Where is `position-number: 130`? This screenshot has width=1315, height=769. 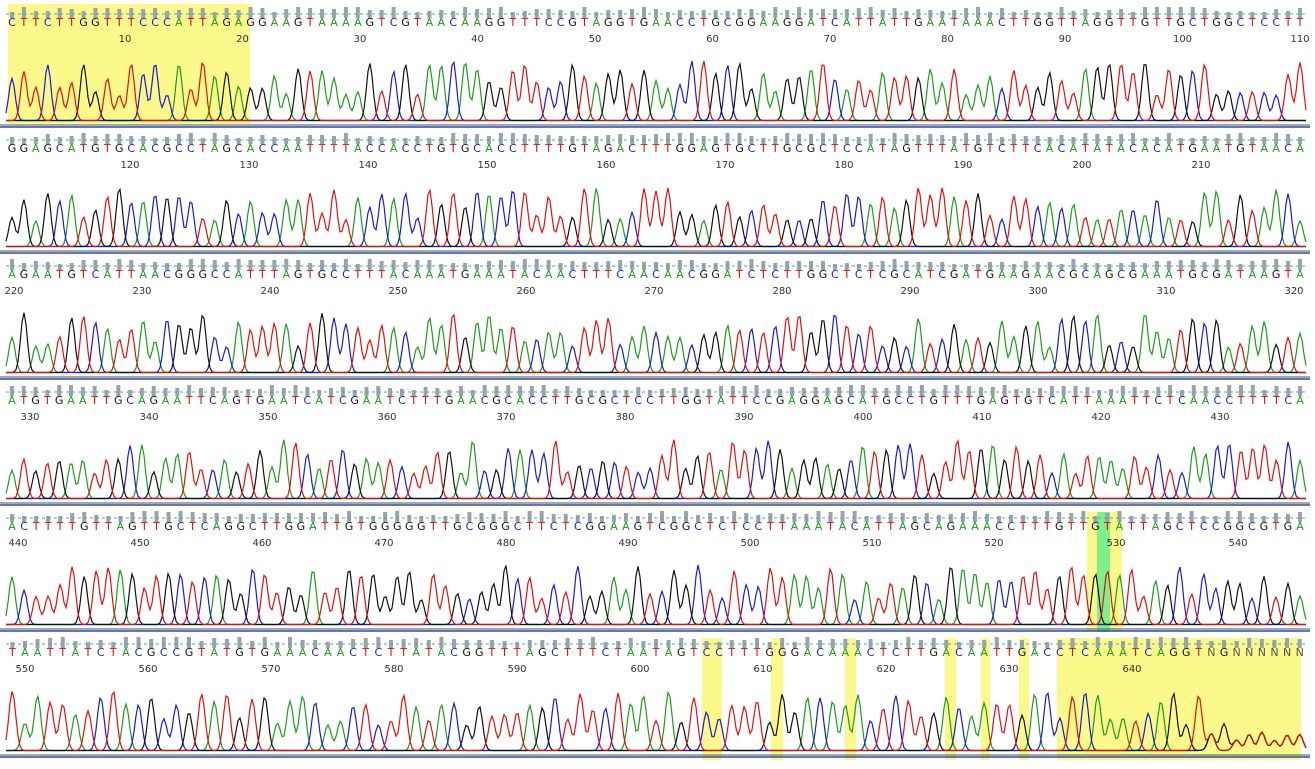 position-number: 130 is located at coordinates (248, 165).